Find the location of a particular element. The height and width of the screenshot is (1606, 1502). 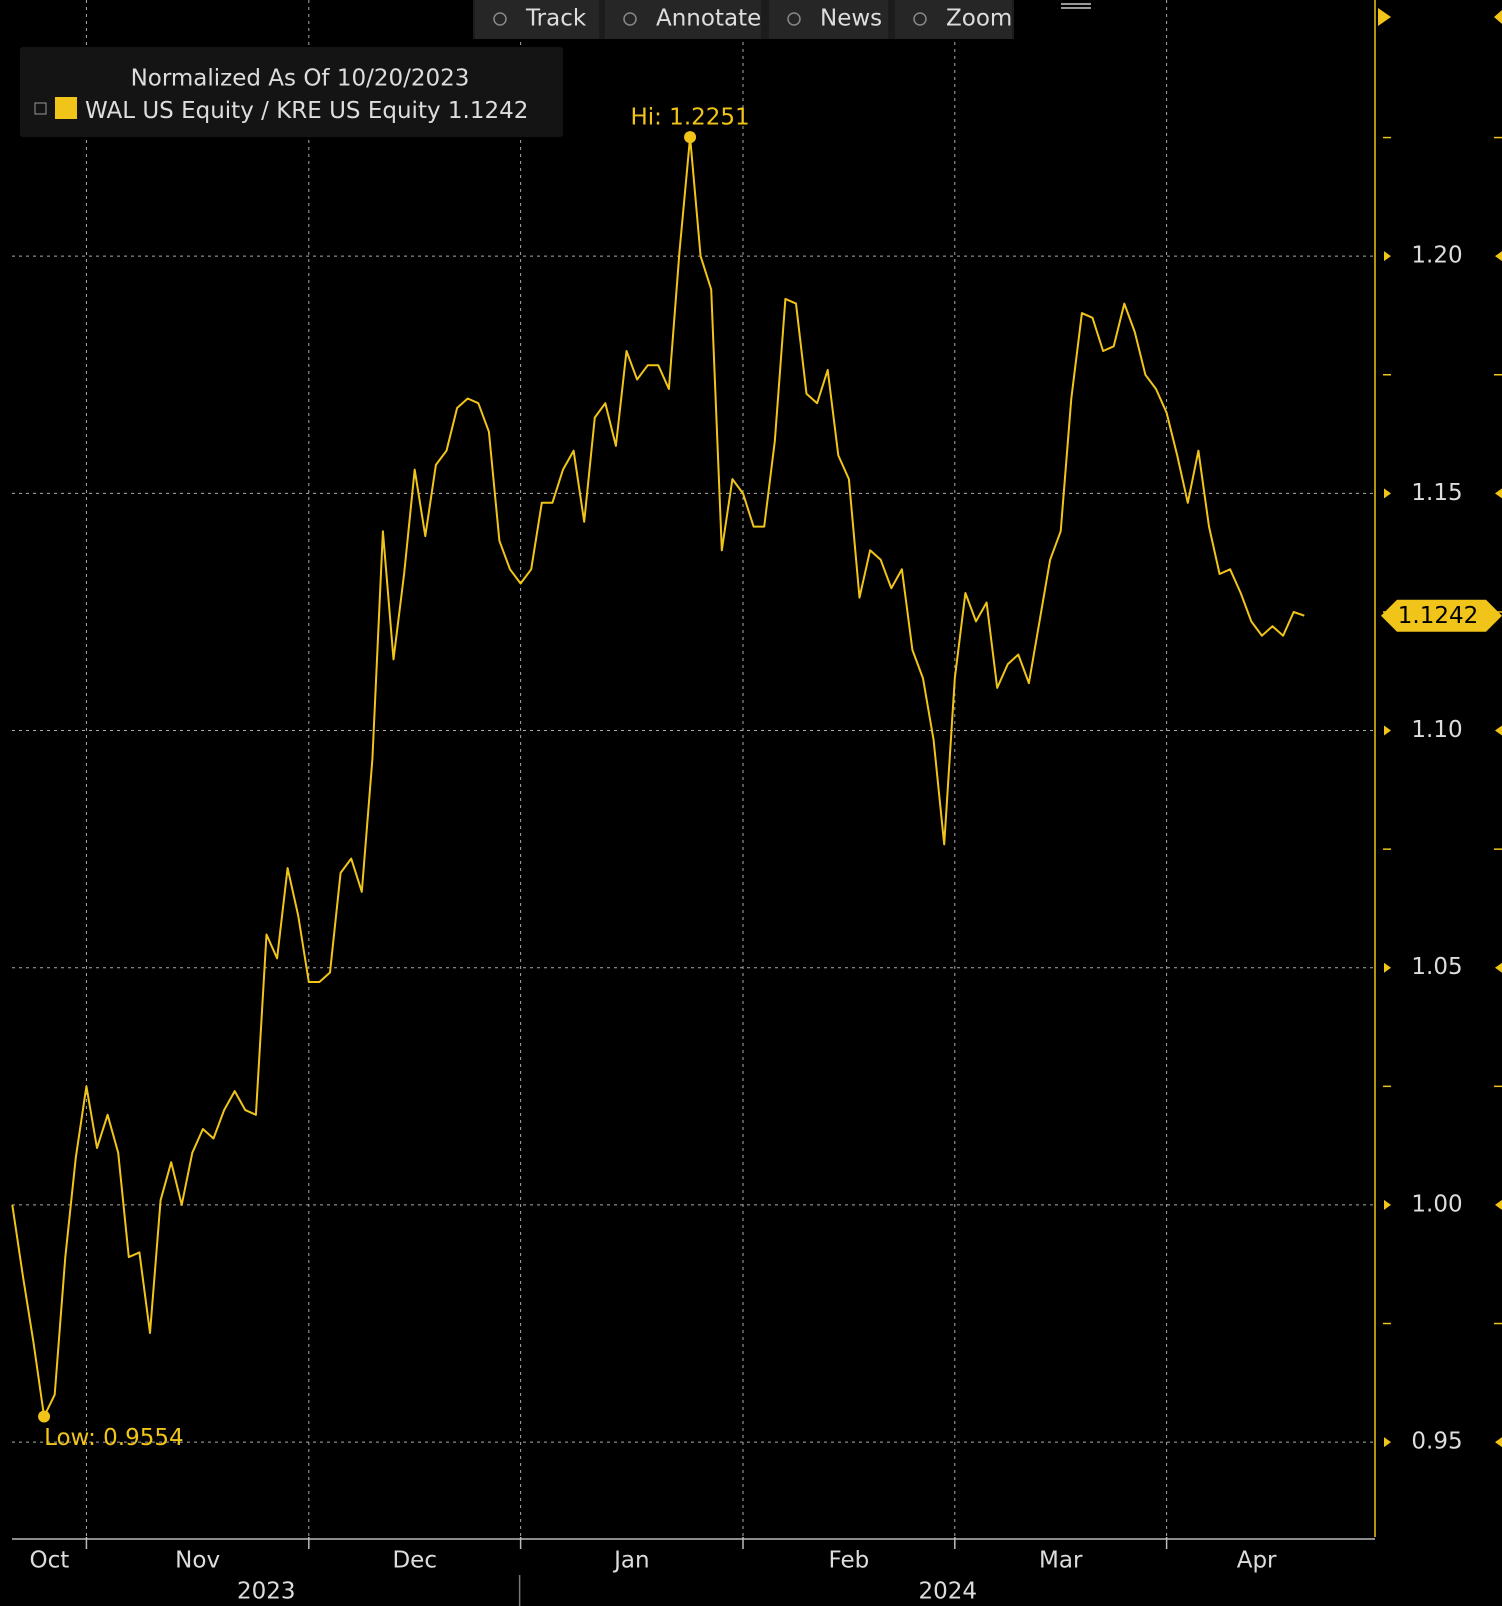

last-value-tag is located at coordinates (1441, 615).